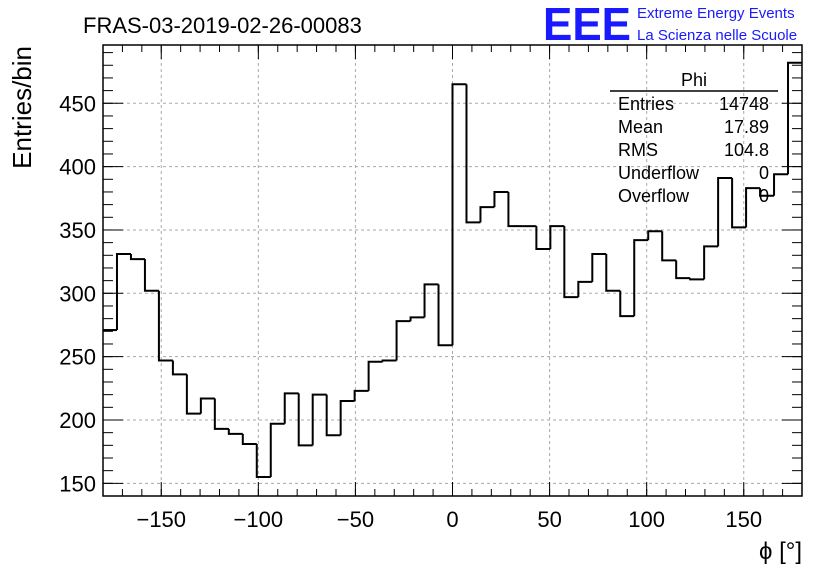  Describe the element at coordinates (77, 483) in the screenshot. I see `y-tick-label: 150` at that location.